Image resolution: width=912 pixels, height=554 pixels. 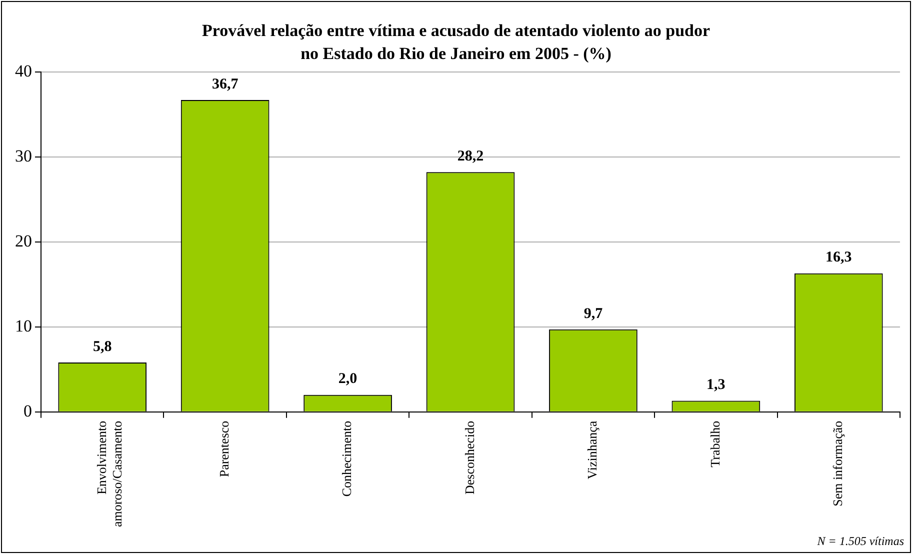 What do you see at coordinates (469, 457) in the screenshot?
I see `x-tick-label: Desconhecido` at bounding box center [469, 457].